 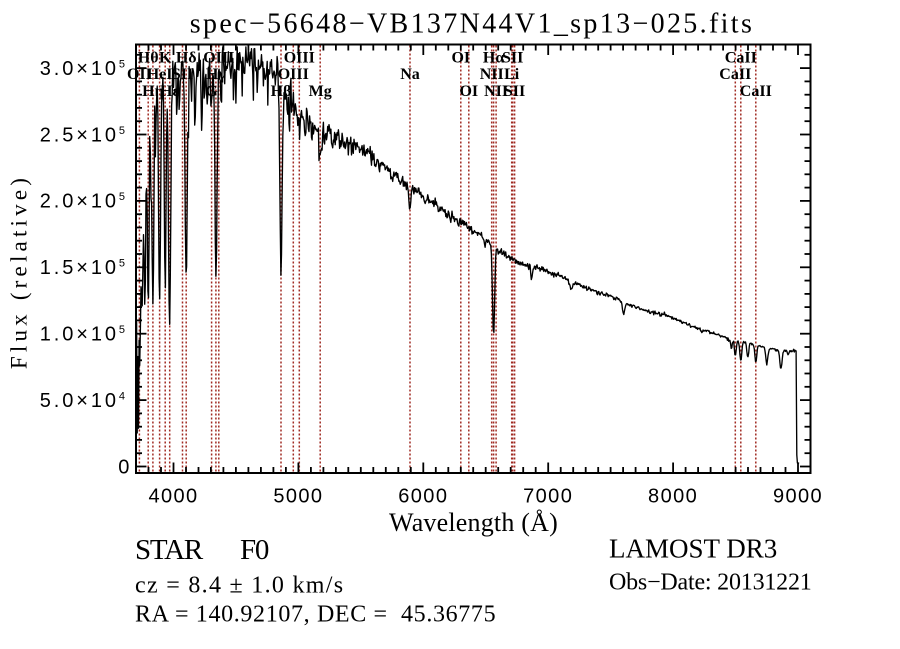 I want to click on svg-text: 8000, so click(x=673, y=497).